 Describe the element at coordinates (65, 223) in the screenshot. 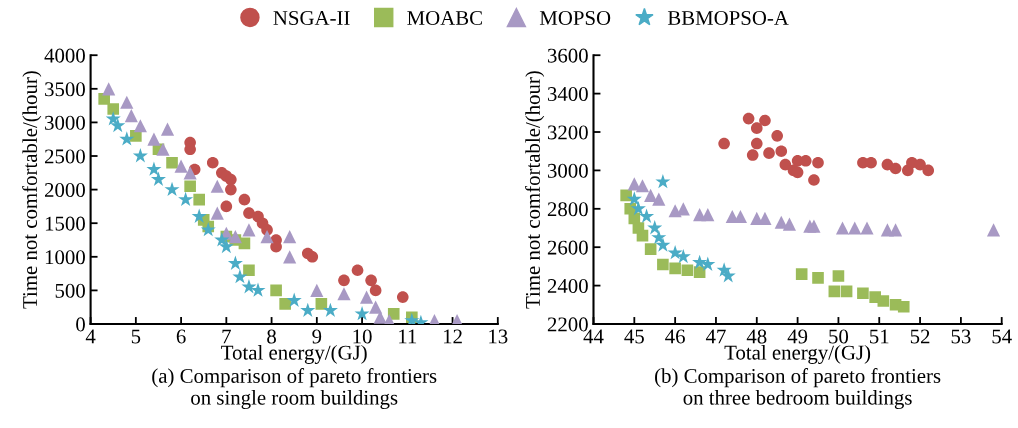

I see `y-tick-label: 1500` at that location.